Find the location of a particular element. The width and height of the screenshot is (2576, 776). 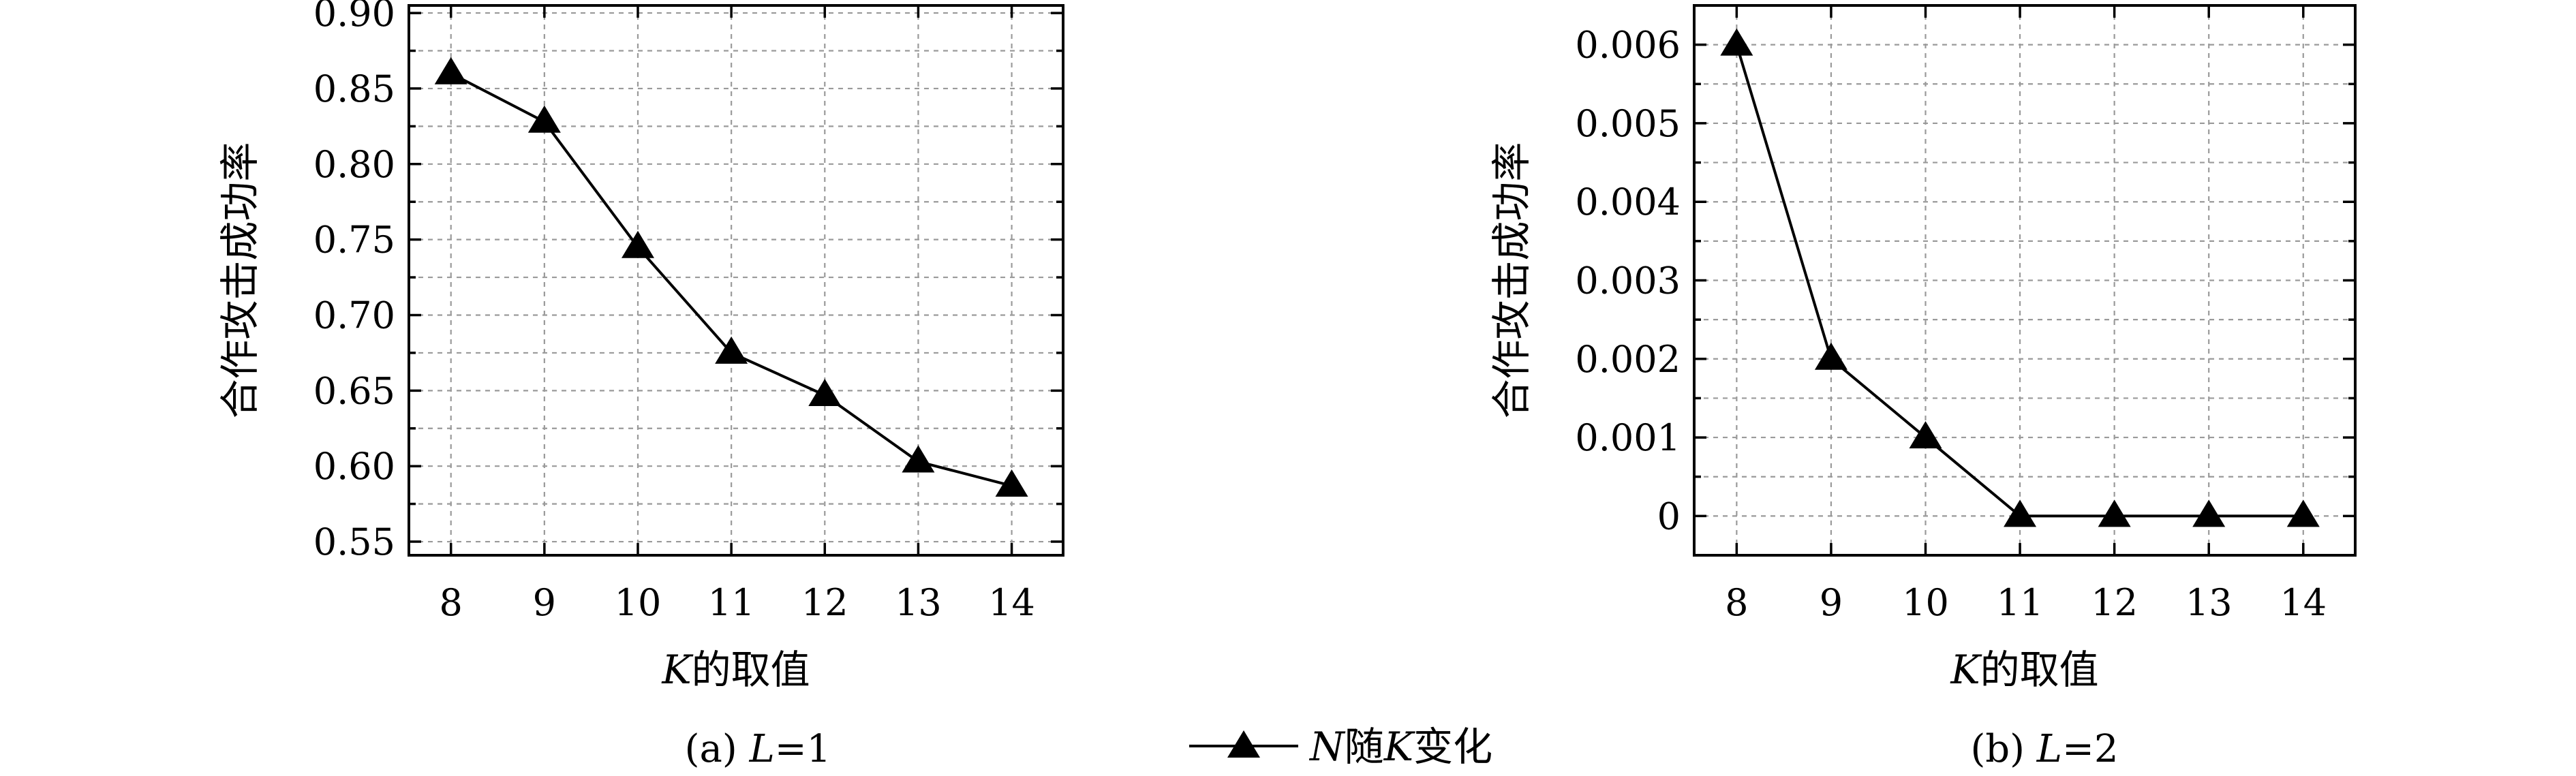

legend-label-var: K is located at coordinates (1399, 747).